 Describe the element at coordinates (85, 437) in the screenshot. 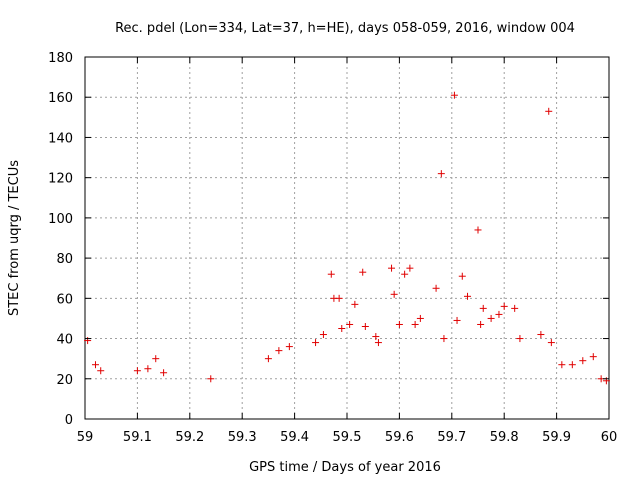

I see `x-tick-label: 59` at that location.